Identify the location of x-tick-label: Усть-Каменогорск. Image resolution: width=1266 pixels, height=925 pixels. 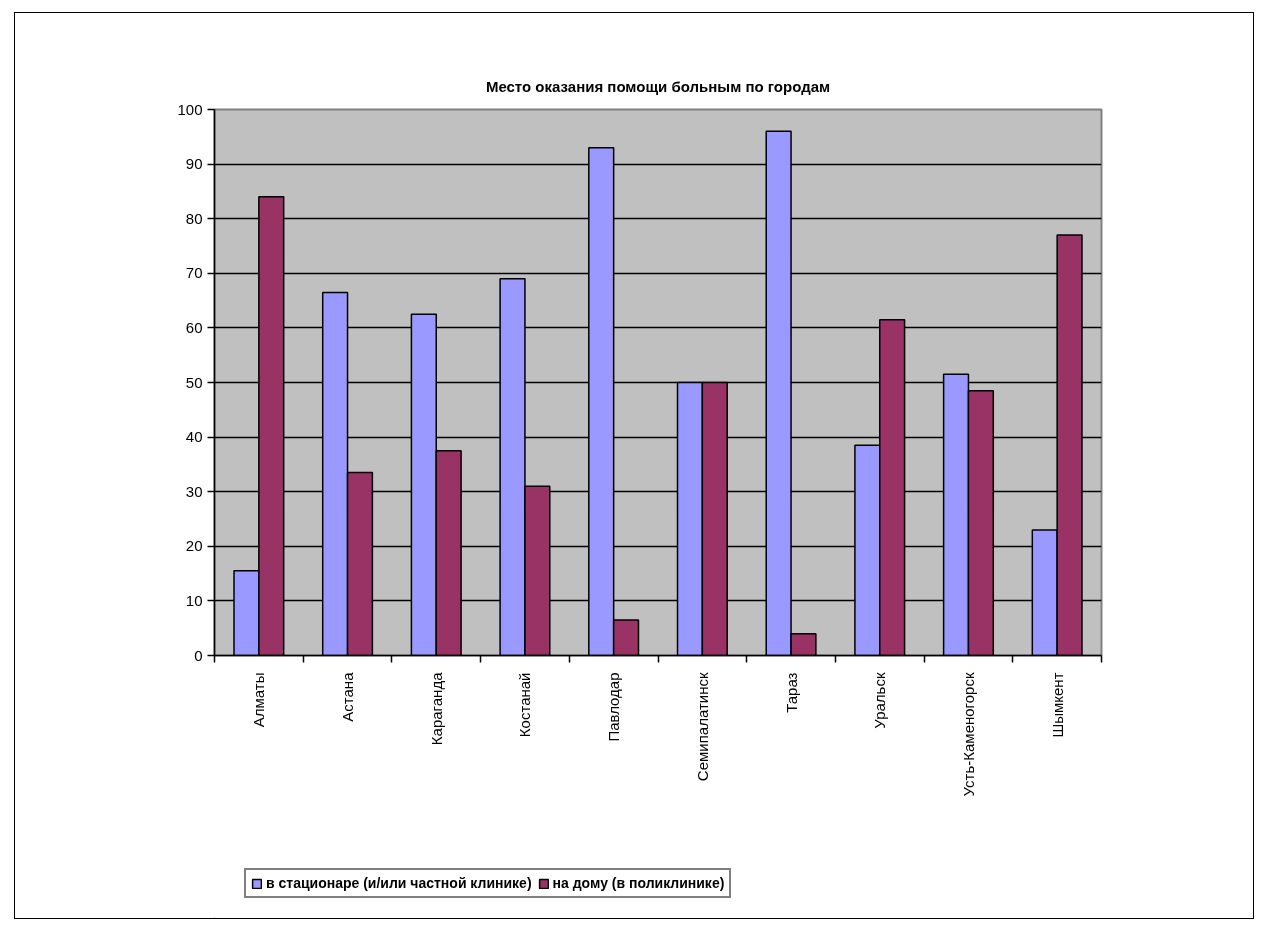
(968, 734).